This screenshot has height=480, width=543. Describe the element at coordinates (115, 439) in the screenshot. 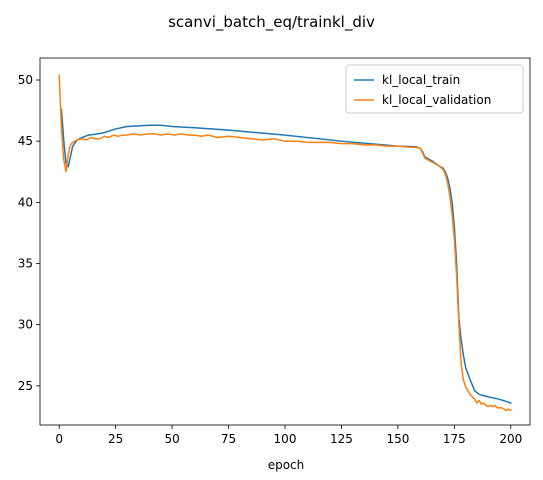

I see `x-tick-label: 25` at that location.